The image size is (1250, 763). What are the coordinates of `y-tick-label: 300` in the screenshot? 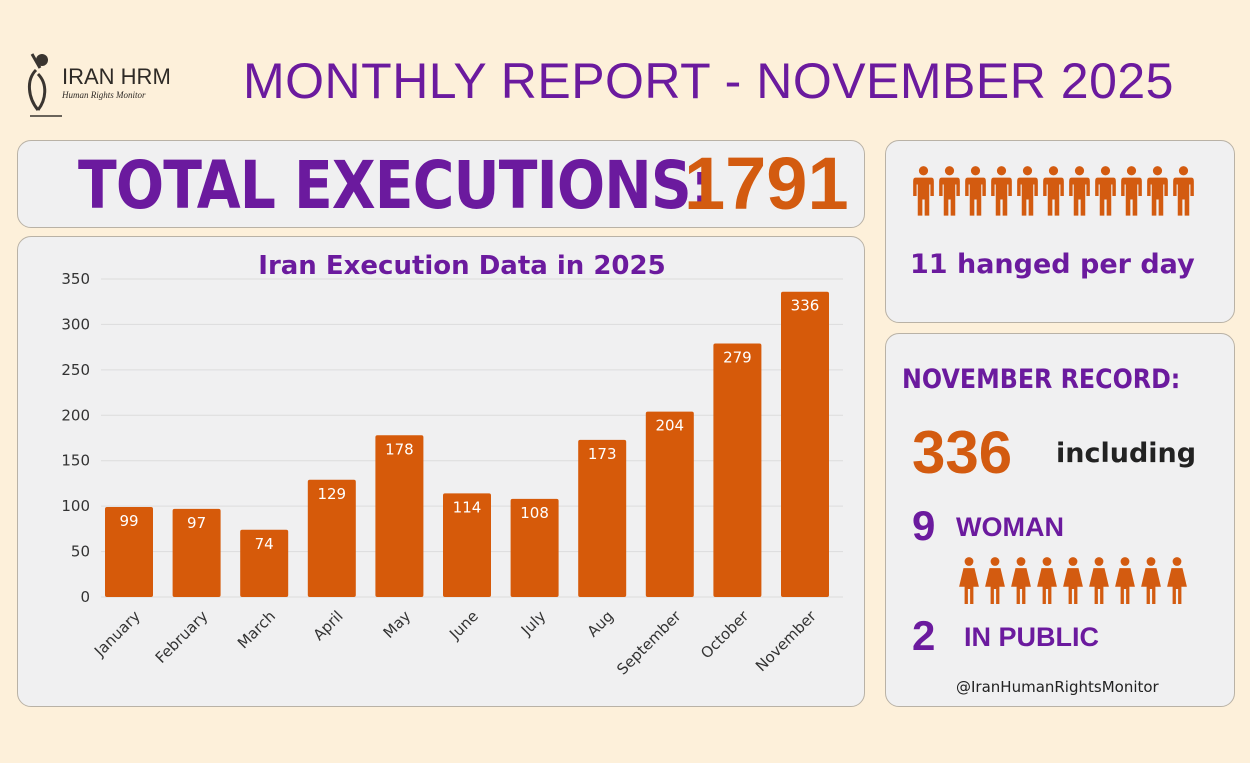 It's located at (75, 324).